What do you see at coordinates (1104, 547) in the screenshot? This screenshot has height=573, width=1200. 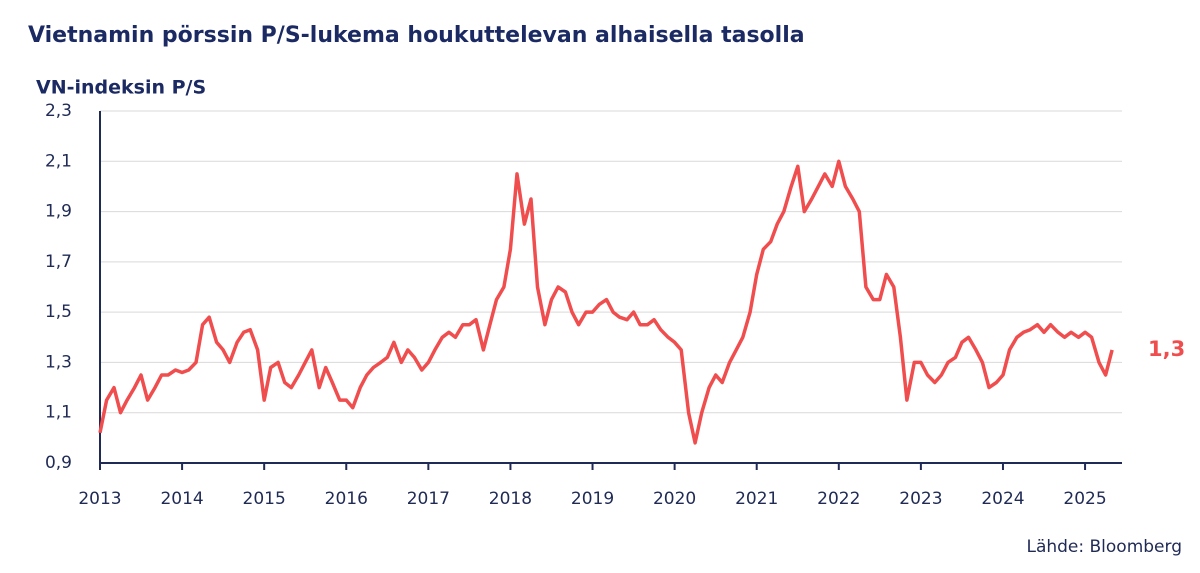 I see `source: Lähde: Bloomberg` at bounding box center [1104, 547].